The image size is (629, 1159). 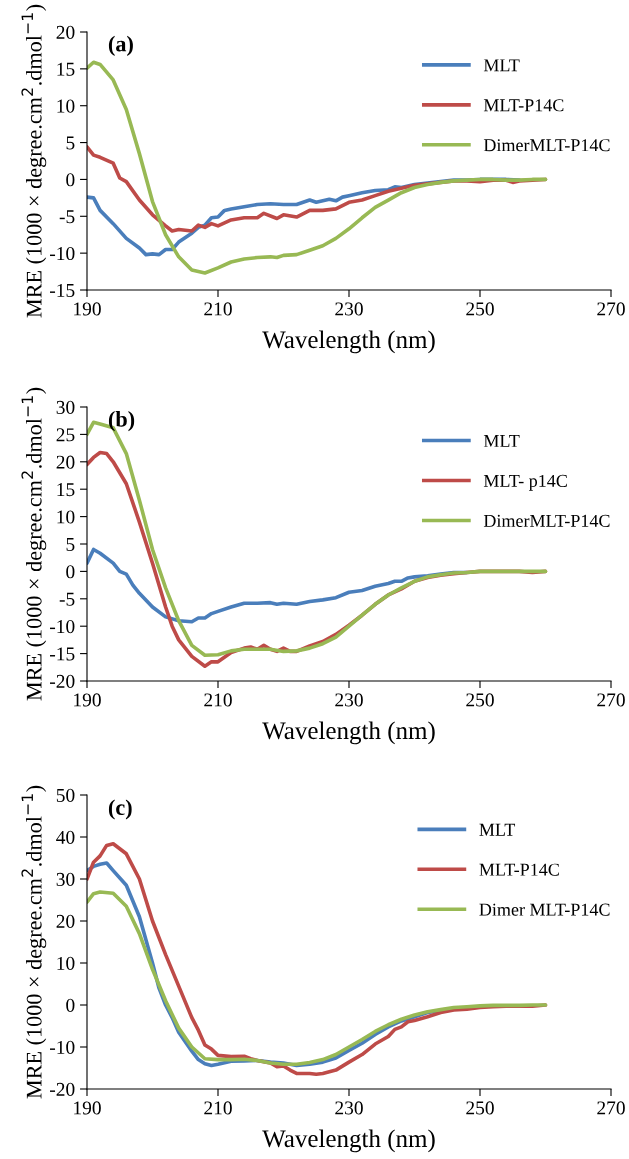 What do you see at coordinates (544, 909) in the screenshot?
I see `legend-label: Dimer MLT-P14C` at bounding box center [544, 909].